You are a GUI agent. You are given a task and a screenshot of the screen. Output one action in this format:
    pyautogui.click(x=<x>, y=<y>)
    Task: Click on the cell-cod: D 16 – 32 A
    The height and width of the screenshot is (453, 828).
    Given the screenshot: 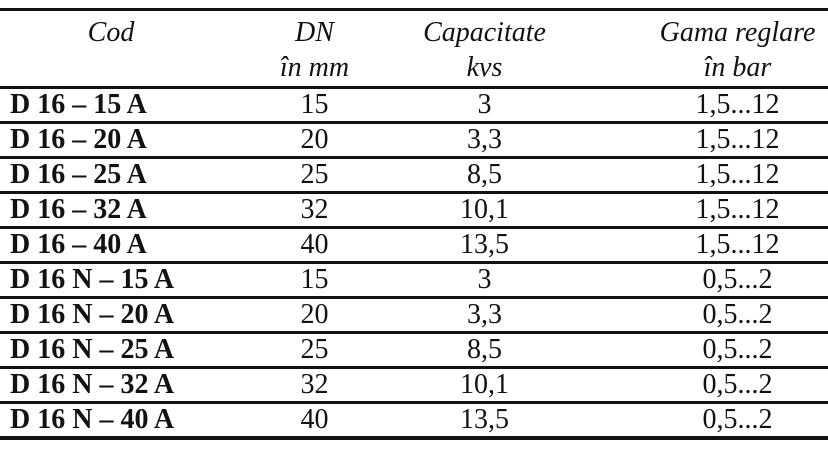 What is the action you would take?
    pyautogui.click(x=111, y=210)
    